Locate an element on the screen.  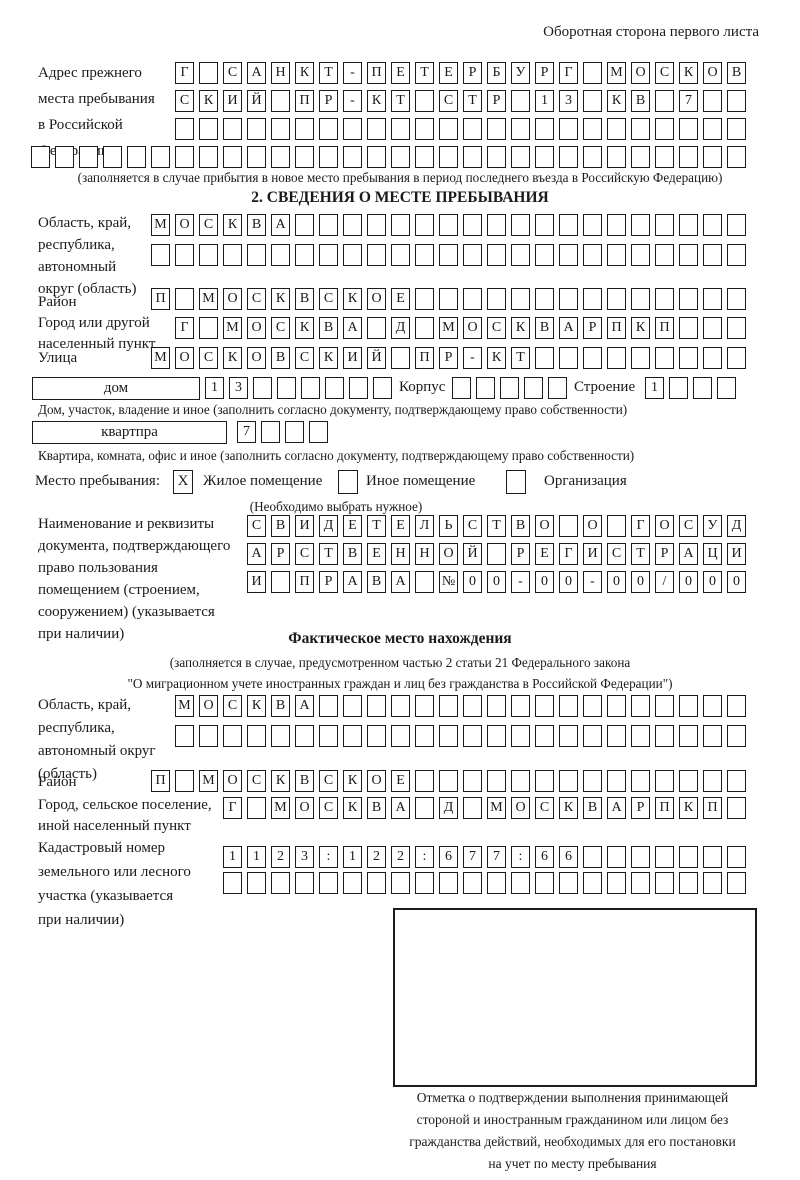
char-cell: Л is located at coordinates (424, 526).